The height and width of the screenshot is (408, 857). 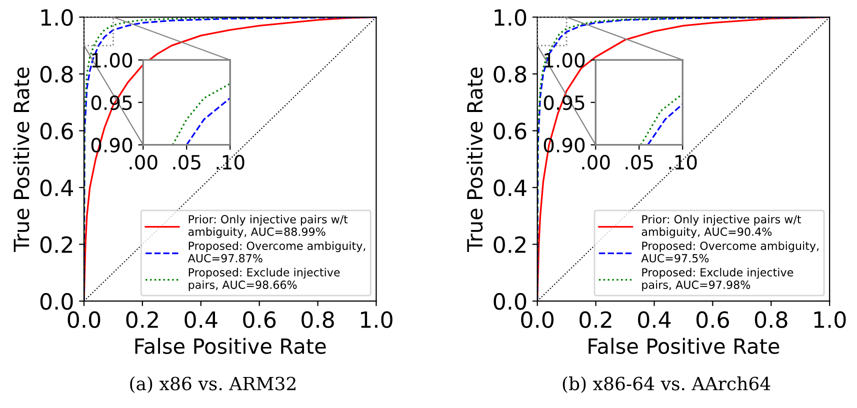 What do you see at coordinates (729, 251) in the screenshot?
I see `legend-label: Proposed: Overcome ambiguity, AUC=97.5%` at bounding box center [729, 251].